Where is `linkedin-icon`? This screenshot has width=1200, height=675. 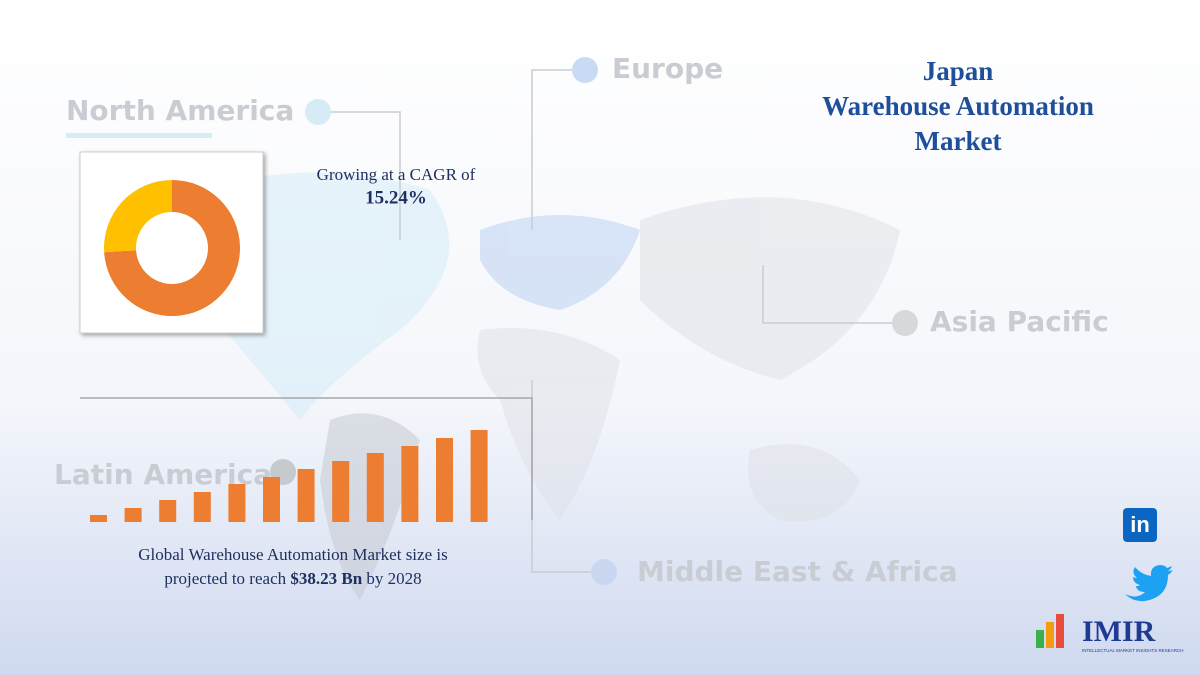 linkedin-icon is located at coordinates (1140, 525).